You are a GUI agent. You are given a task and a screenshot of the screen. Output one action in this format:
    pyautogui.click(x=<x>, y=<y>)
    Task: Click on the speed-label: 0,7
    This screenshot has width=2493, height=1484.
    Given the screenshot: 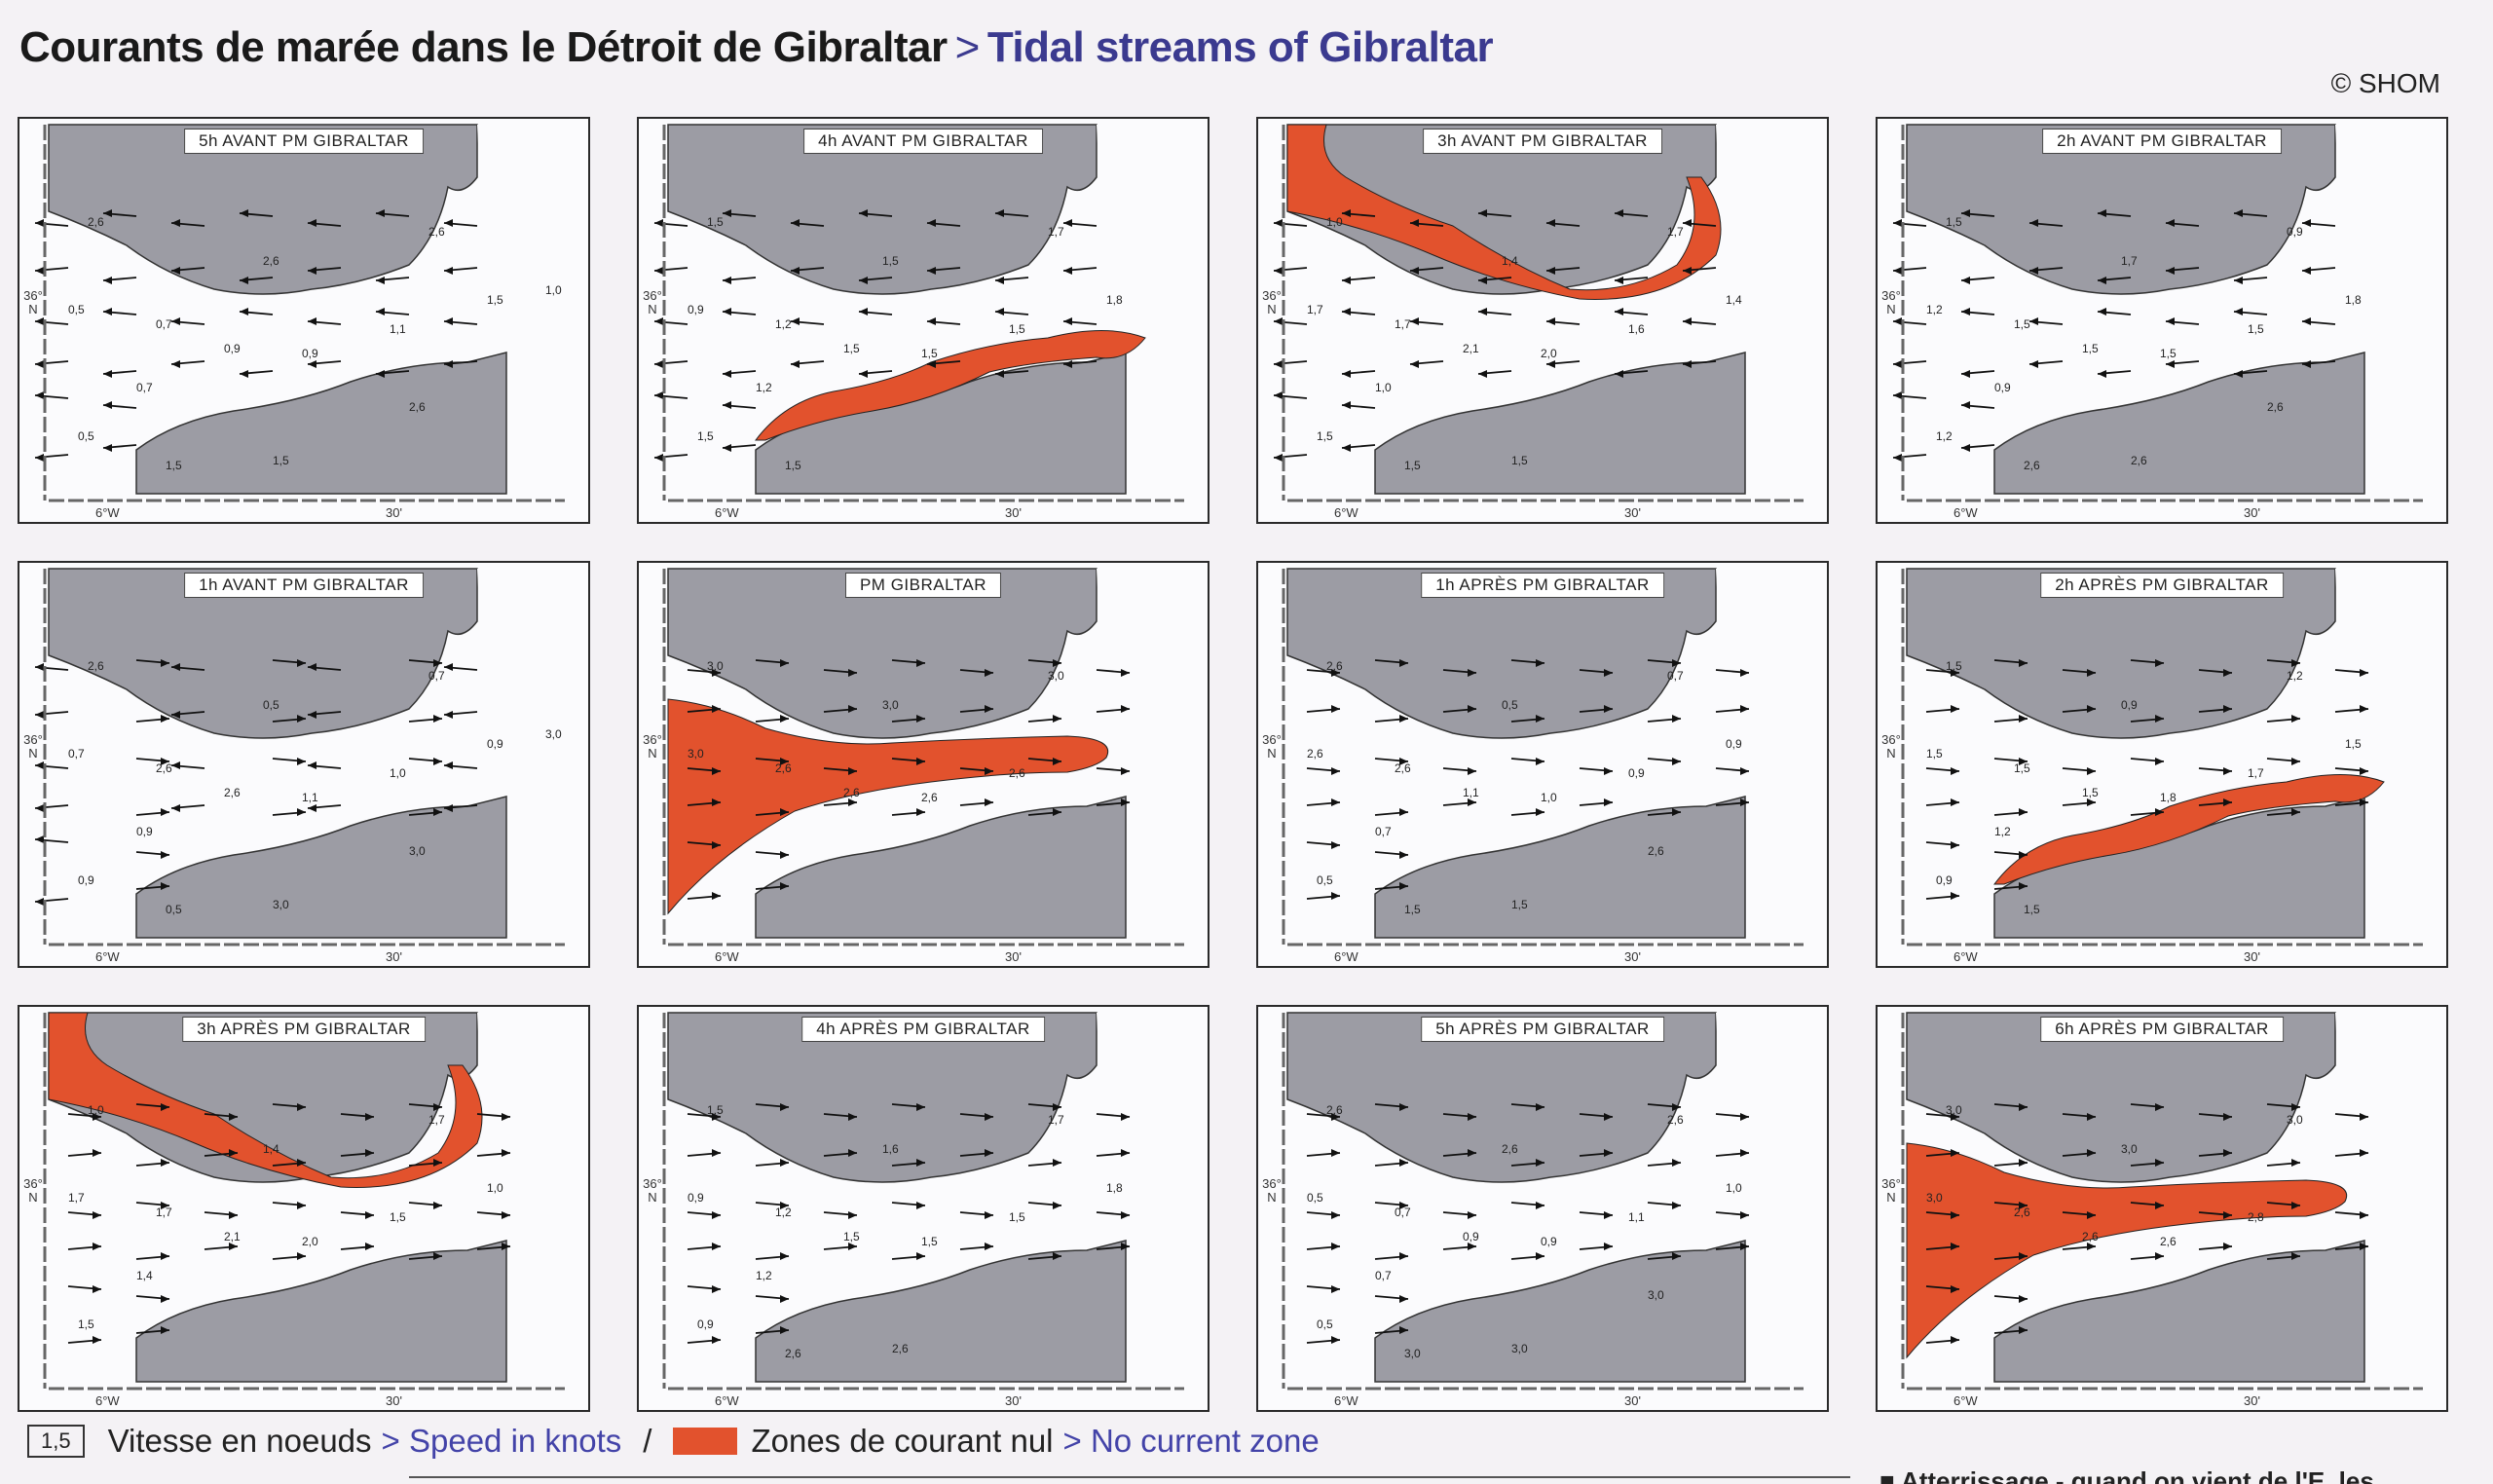 What is the action you would take?
    pyautogui.click(x=1403, y=1212)
    